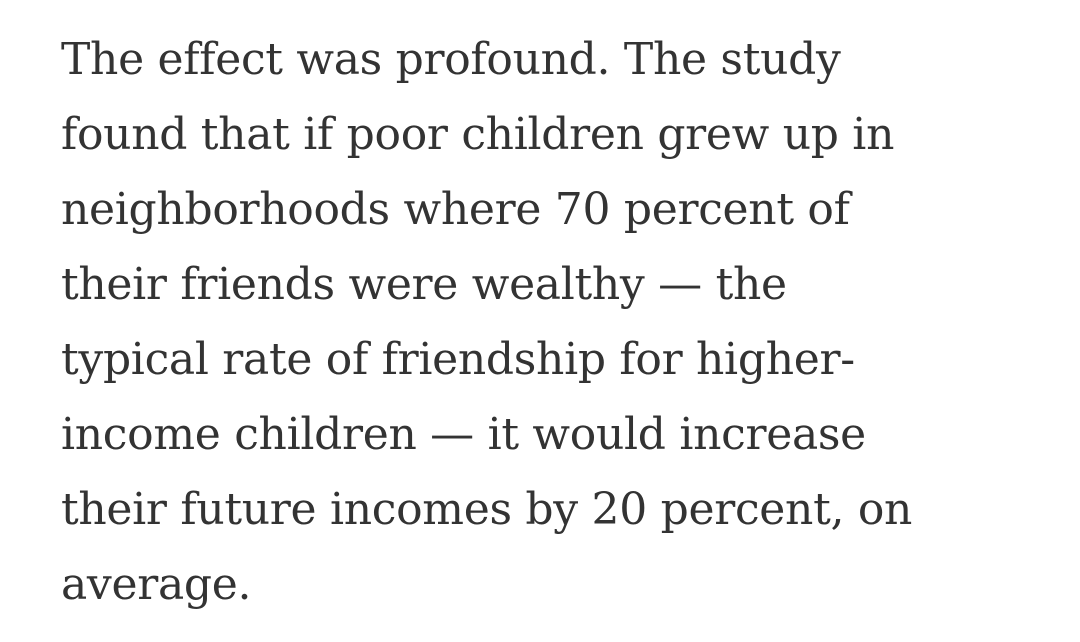  I want to click on text-line: typical rate of friendship for higher-, so click(458, 359).